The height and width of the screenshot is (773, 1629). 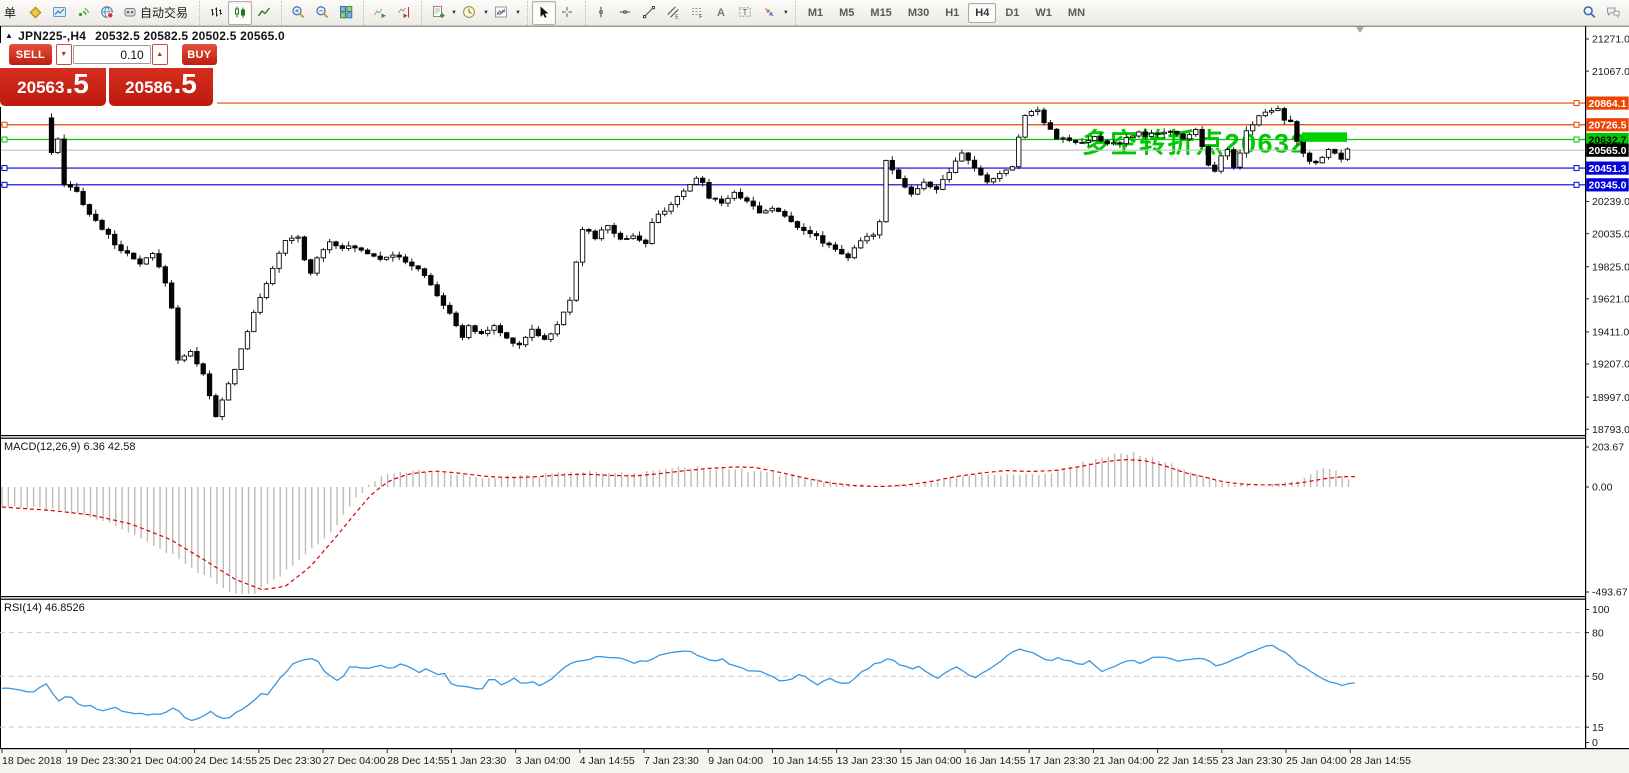 What do you see at coordinates (161, 87) in the screenshot?
I see `buy-price-button: 20586.5` at bounding box center [161, 87].